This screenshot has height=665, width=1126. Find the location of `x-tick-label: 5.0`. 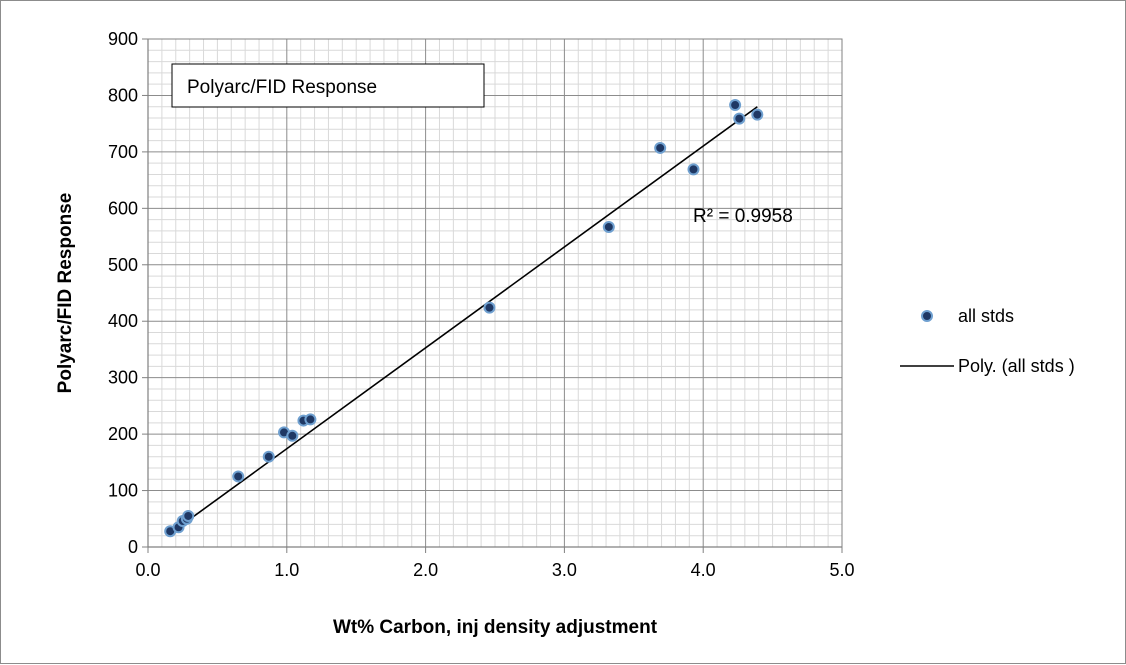

x-tick-label: 5.0 is located at coordinates (841, 570).